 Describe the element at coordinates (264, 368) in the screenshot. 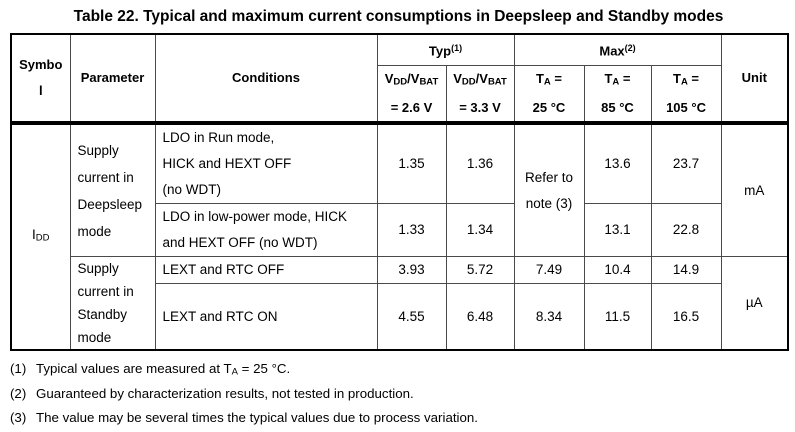

I see `footnote-text-post: = 25 °C.` at that location.